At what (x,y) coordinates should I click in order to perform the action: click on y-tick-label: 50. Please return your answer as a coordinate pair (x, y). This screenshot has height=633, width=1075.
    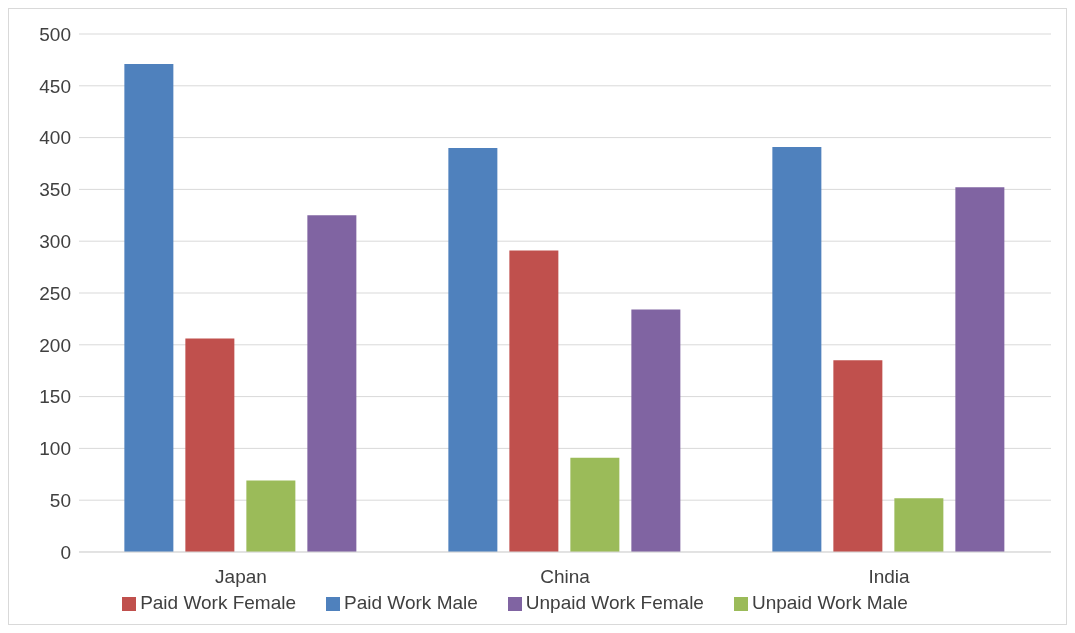
    Looking at the image, I should click on (60, 500).